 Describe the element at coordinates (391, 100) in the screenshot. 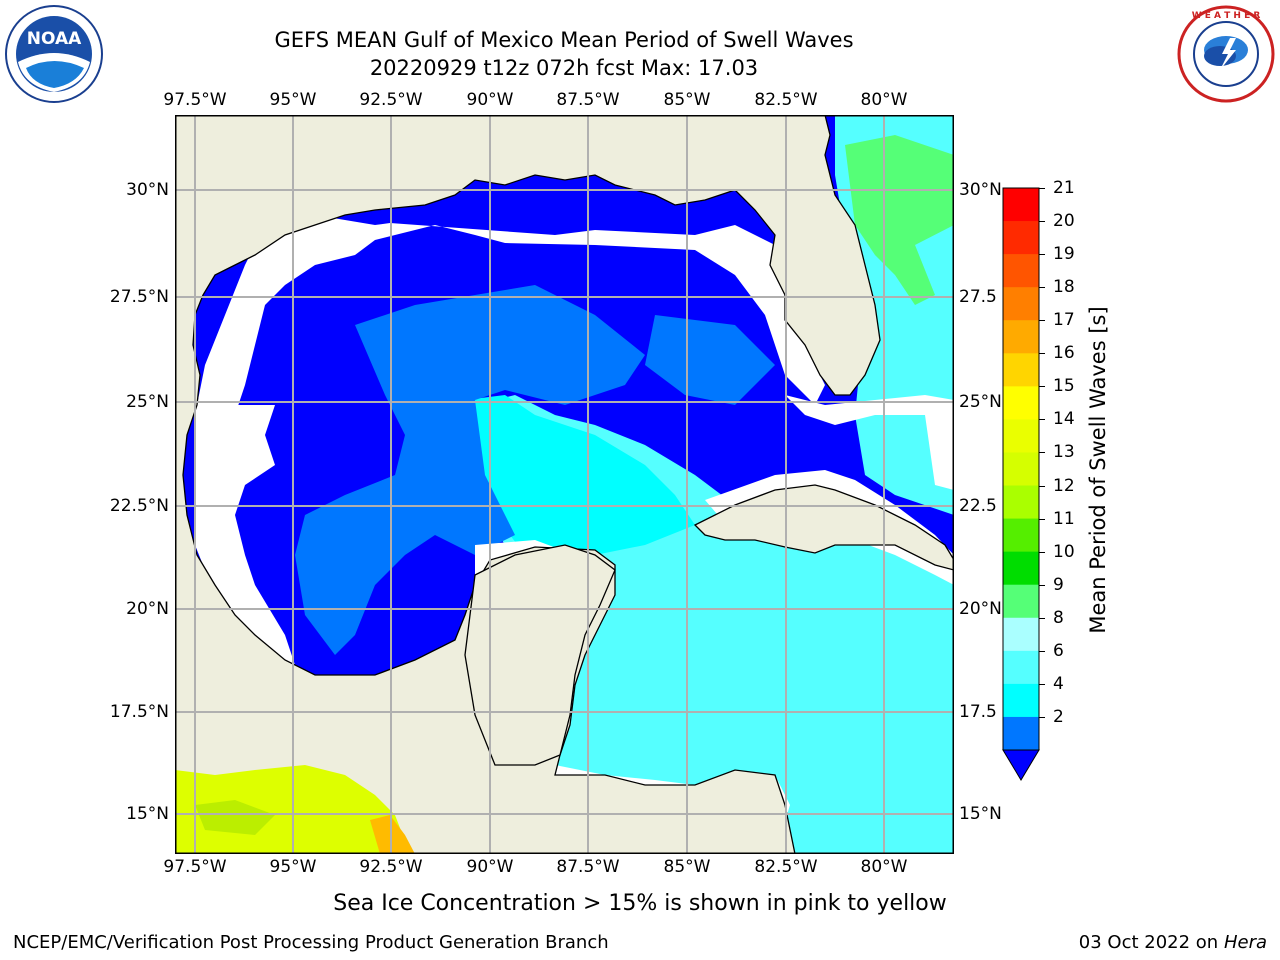

I see `lon-label-top: 92.5°W` at that location.